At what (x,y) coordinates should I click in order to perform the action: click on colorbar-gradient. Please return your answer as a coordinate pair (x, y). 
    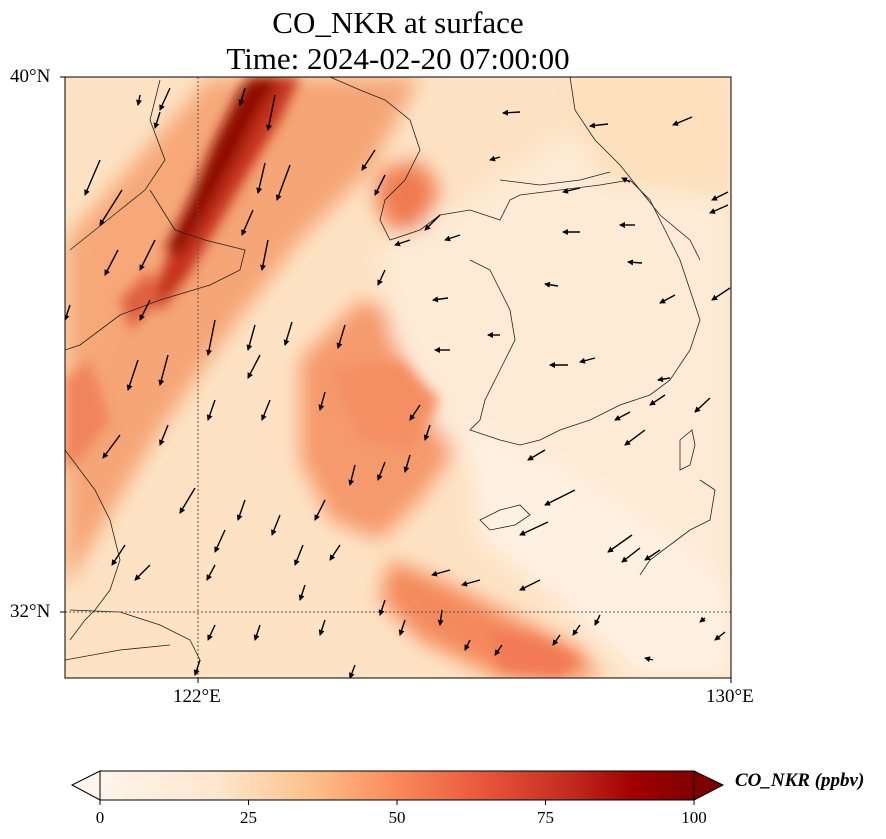
    Looking at the image, I should click on (397, 785).